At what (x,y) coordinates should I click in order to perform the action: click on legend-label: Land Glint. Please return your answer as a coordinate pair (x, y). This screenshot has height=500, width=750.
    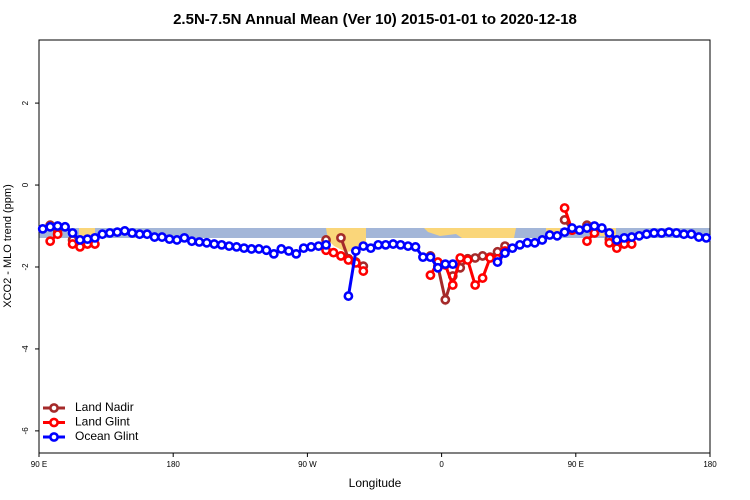
    Looking at the image, I should click on (102, 422).